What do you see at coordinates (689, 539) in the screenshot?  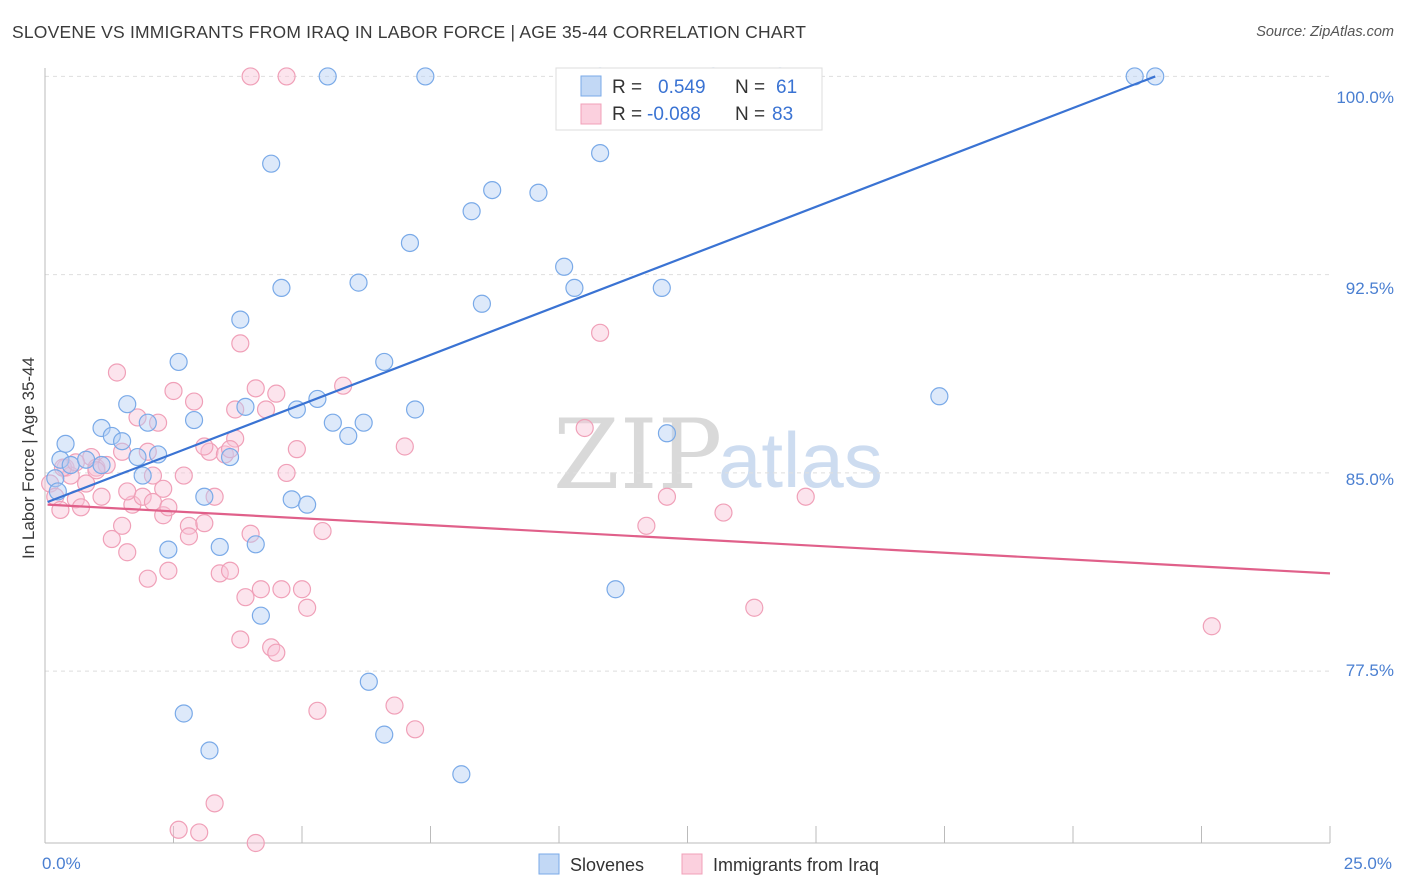 I see `trend-line-iraq` at bounding box center [689, 539].